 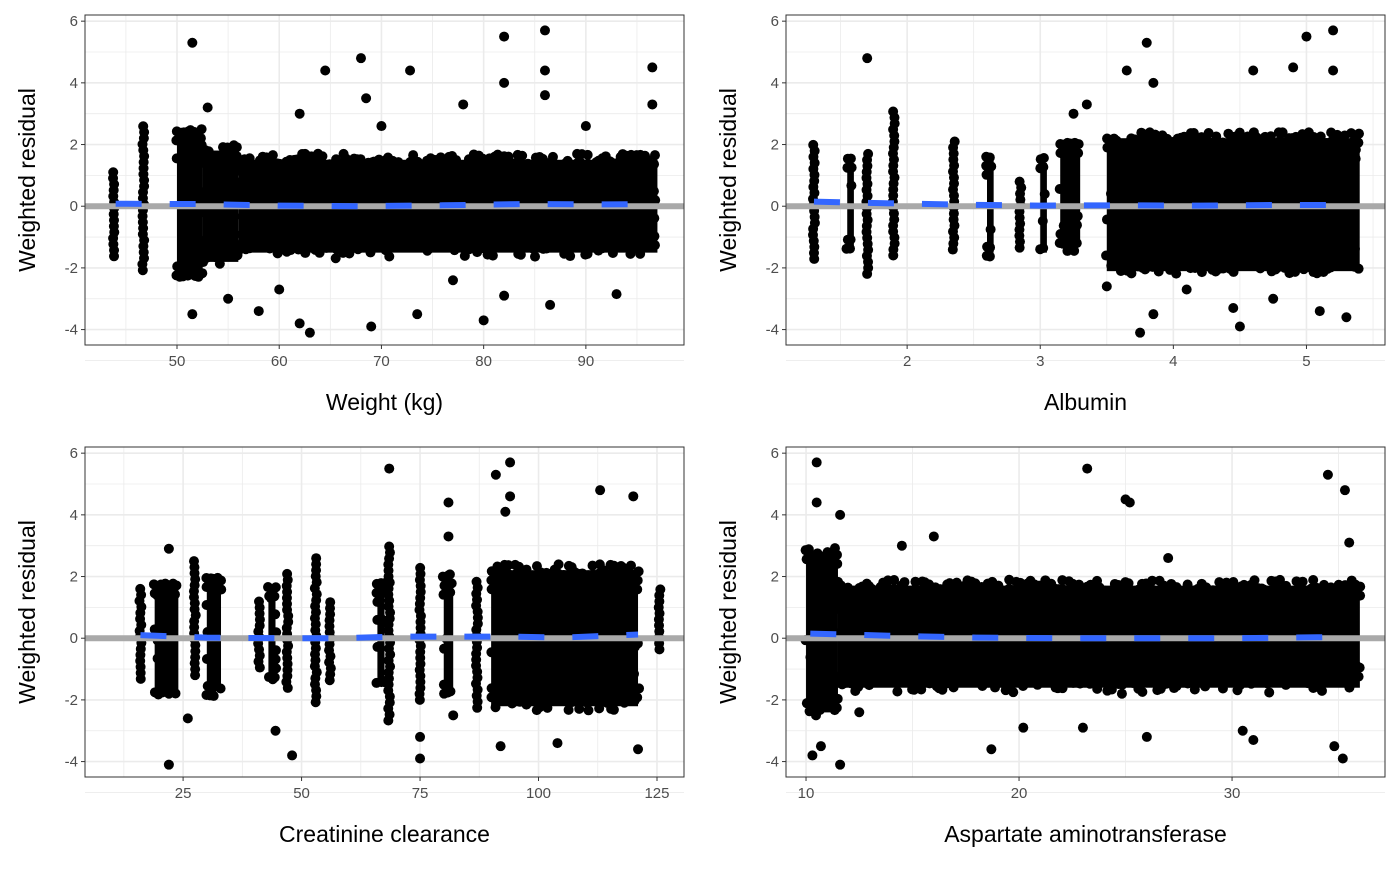 What do you see at coordinates (71, 762) in the screenshot?
I see `y-tick-label: -4` at bounding box center [71, 762].